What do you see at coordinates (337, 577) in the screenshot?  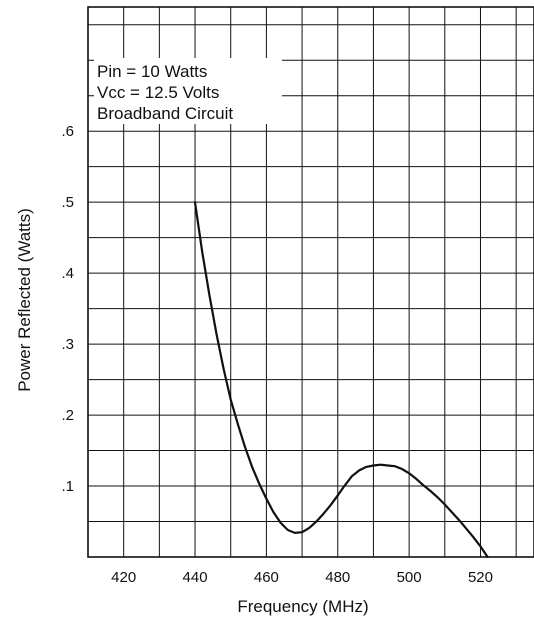 I see `x-tick-label: 480` at bounding box center [337, 577].